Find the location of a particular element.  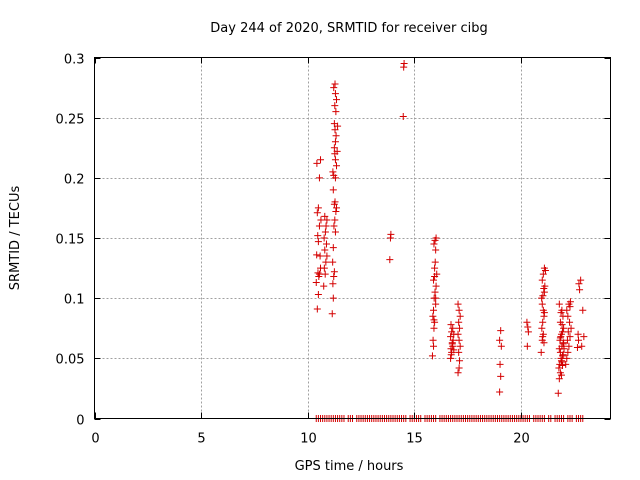

y-tick-label: 0 is located at coordinates (80, 421).